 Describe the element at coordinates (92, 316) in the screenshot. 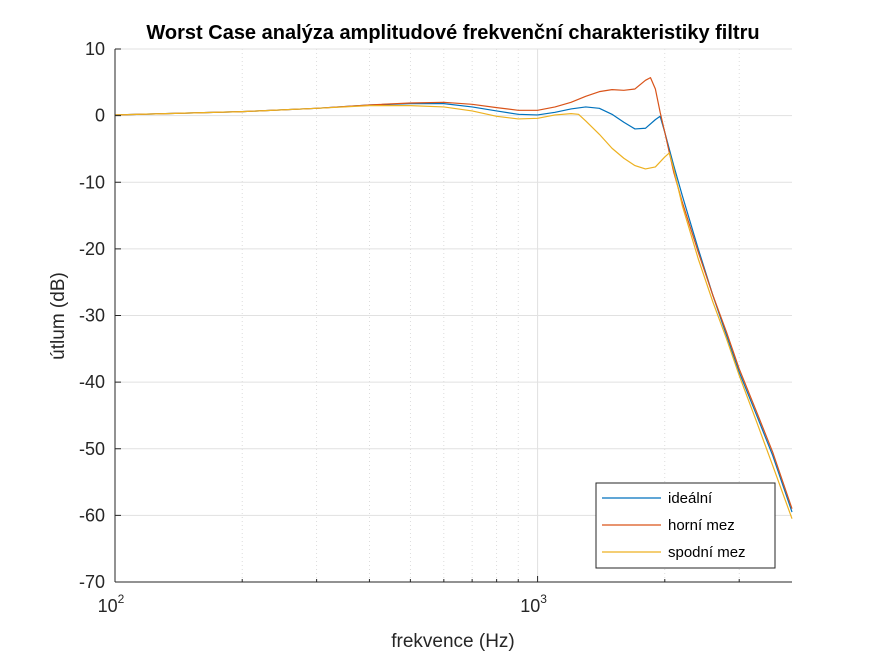

I see `y-tick-label: -30` at that location.